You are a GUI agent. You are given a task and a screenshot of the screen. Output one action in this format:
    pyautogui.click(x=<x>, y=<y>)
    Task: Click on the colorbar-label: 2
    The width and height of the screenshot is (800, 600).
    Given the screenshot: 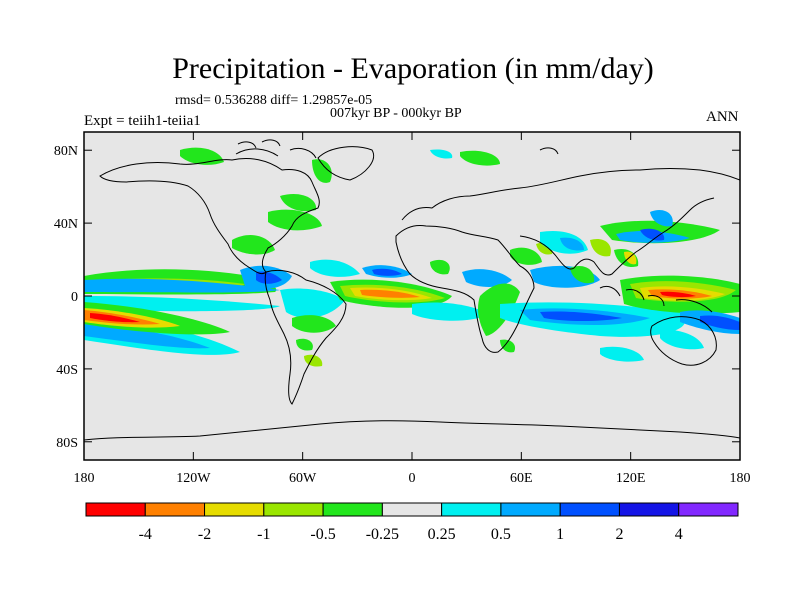 What is the action you would take?
    pyautogui.click(x=619, y=534)
    